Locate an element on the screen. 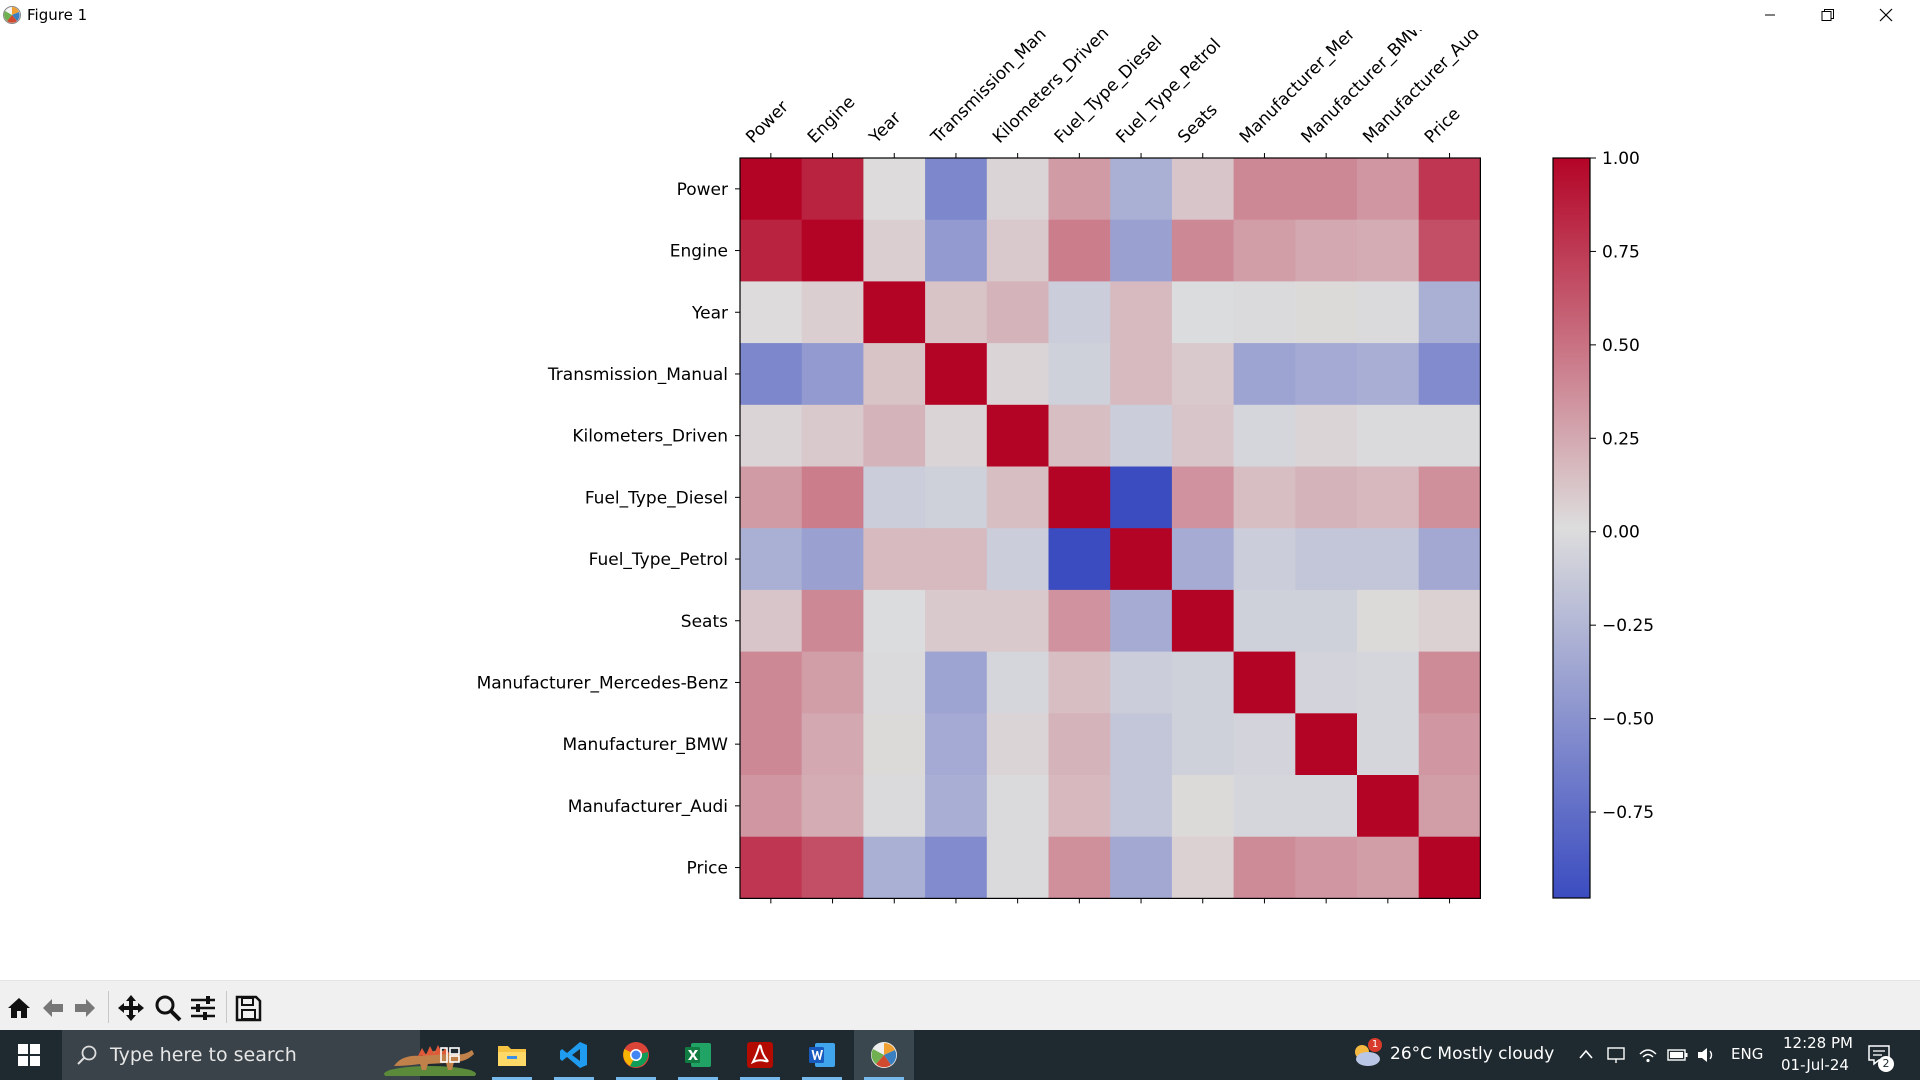  configure-subplots-button is located at coordinates (203, 1008).